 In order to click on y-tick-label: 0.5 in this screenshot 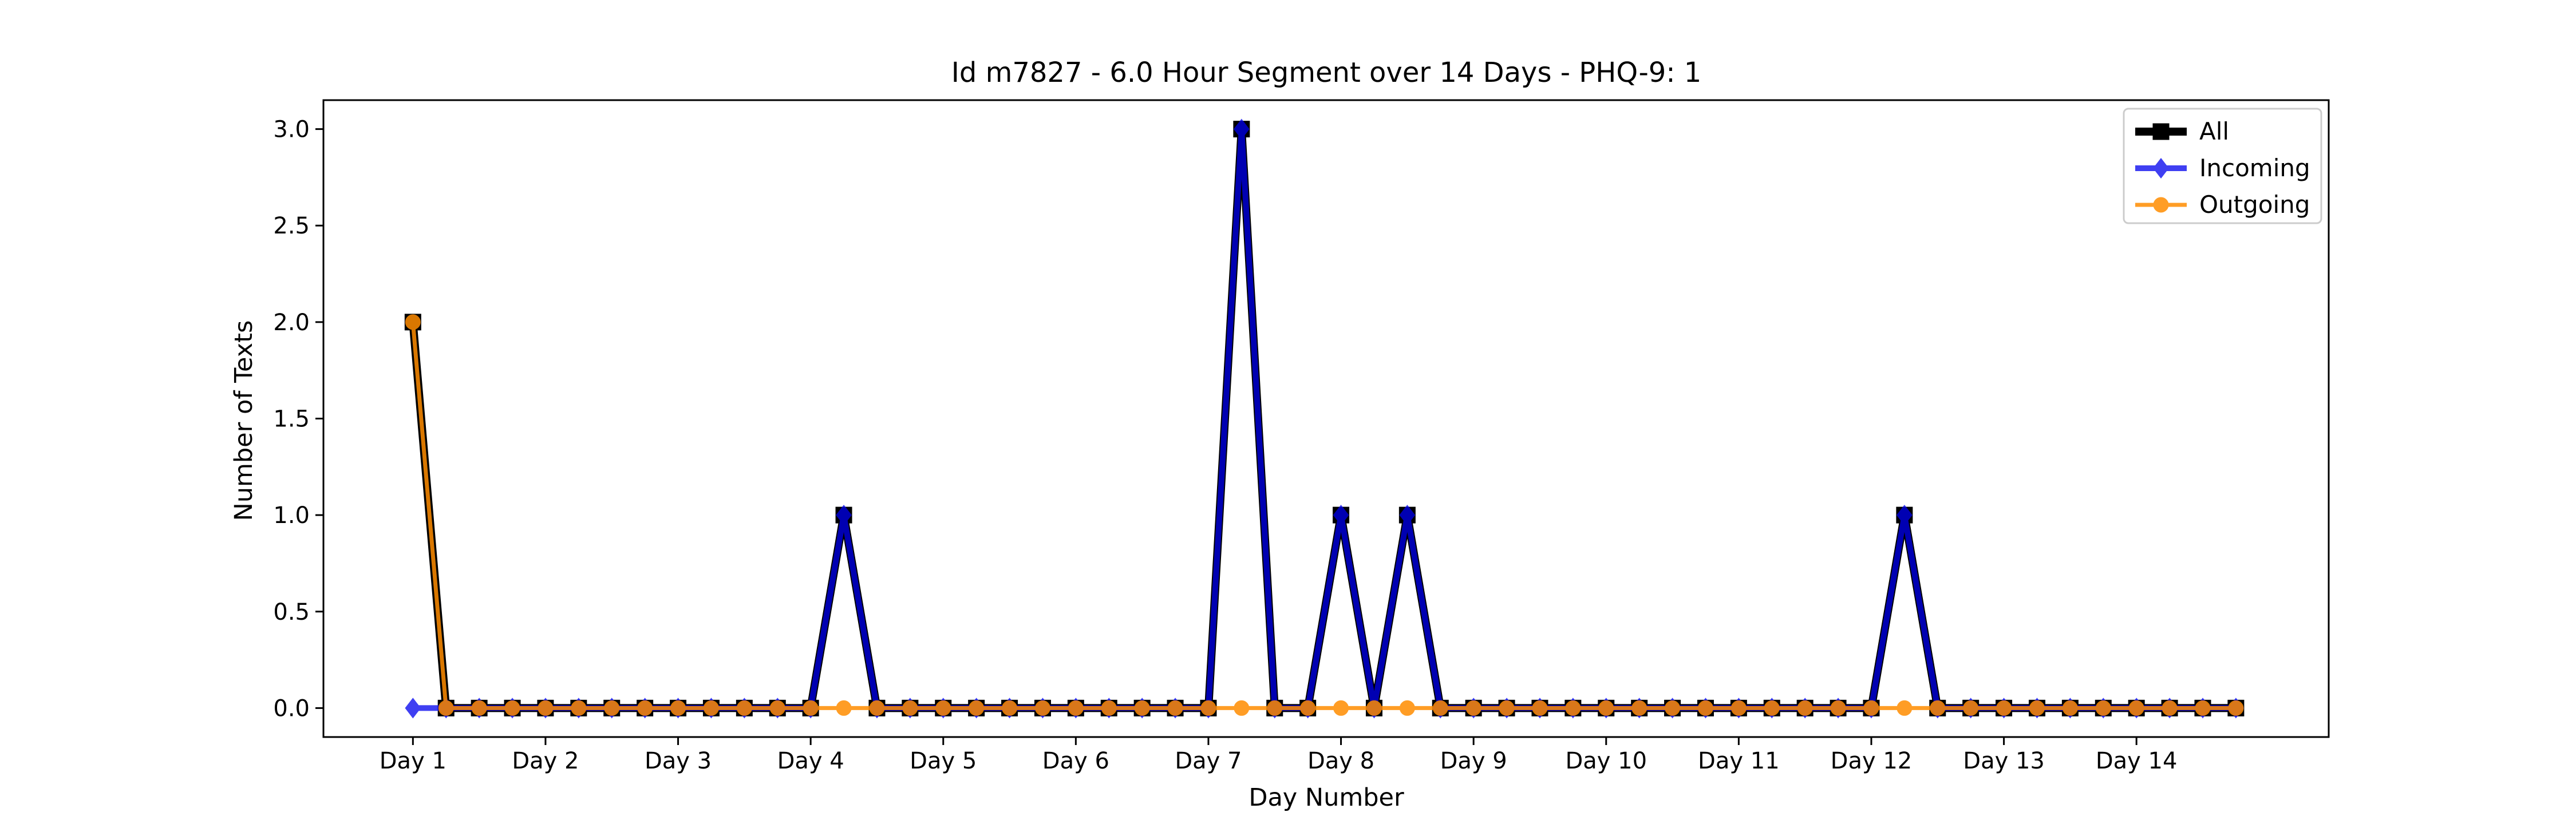, I will do `click(291, 612)`.